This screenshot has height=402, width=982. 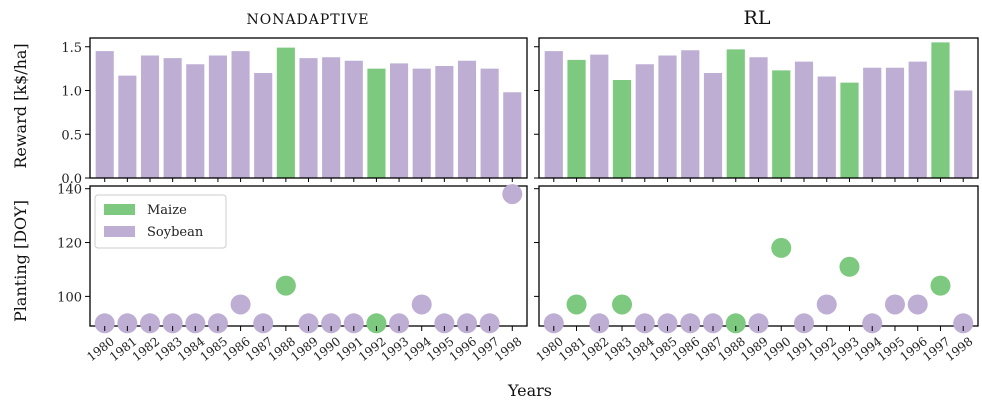 What do you see at coordinates (71, 135) in the screenshot?
I see `reward-y-tick-label: 0.5` at bounding box center [71, 135].